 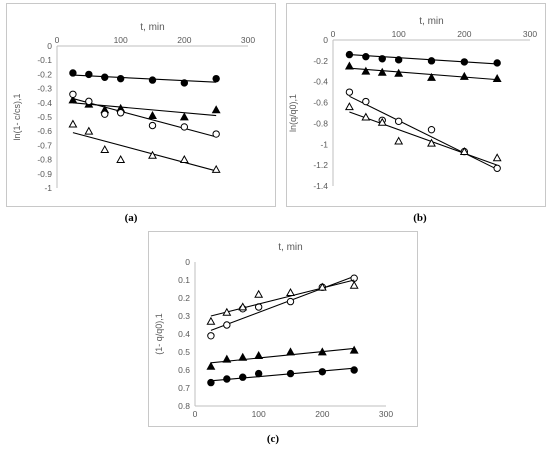 What do you see at coordinates (159, 334) in the screenshot?
I see `chart-c-y-label: (1- q/q0),1` at bounding box center [159, 334].